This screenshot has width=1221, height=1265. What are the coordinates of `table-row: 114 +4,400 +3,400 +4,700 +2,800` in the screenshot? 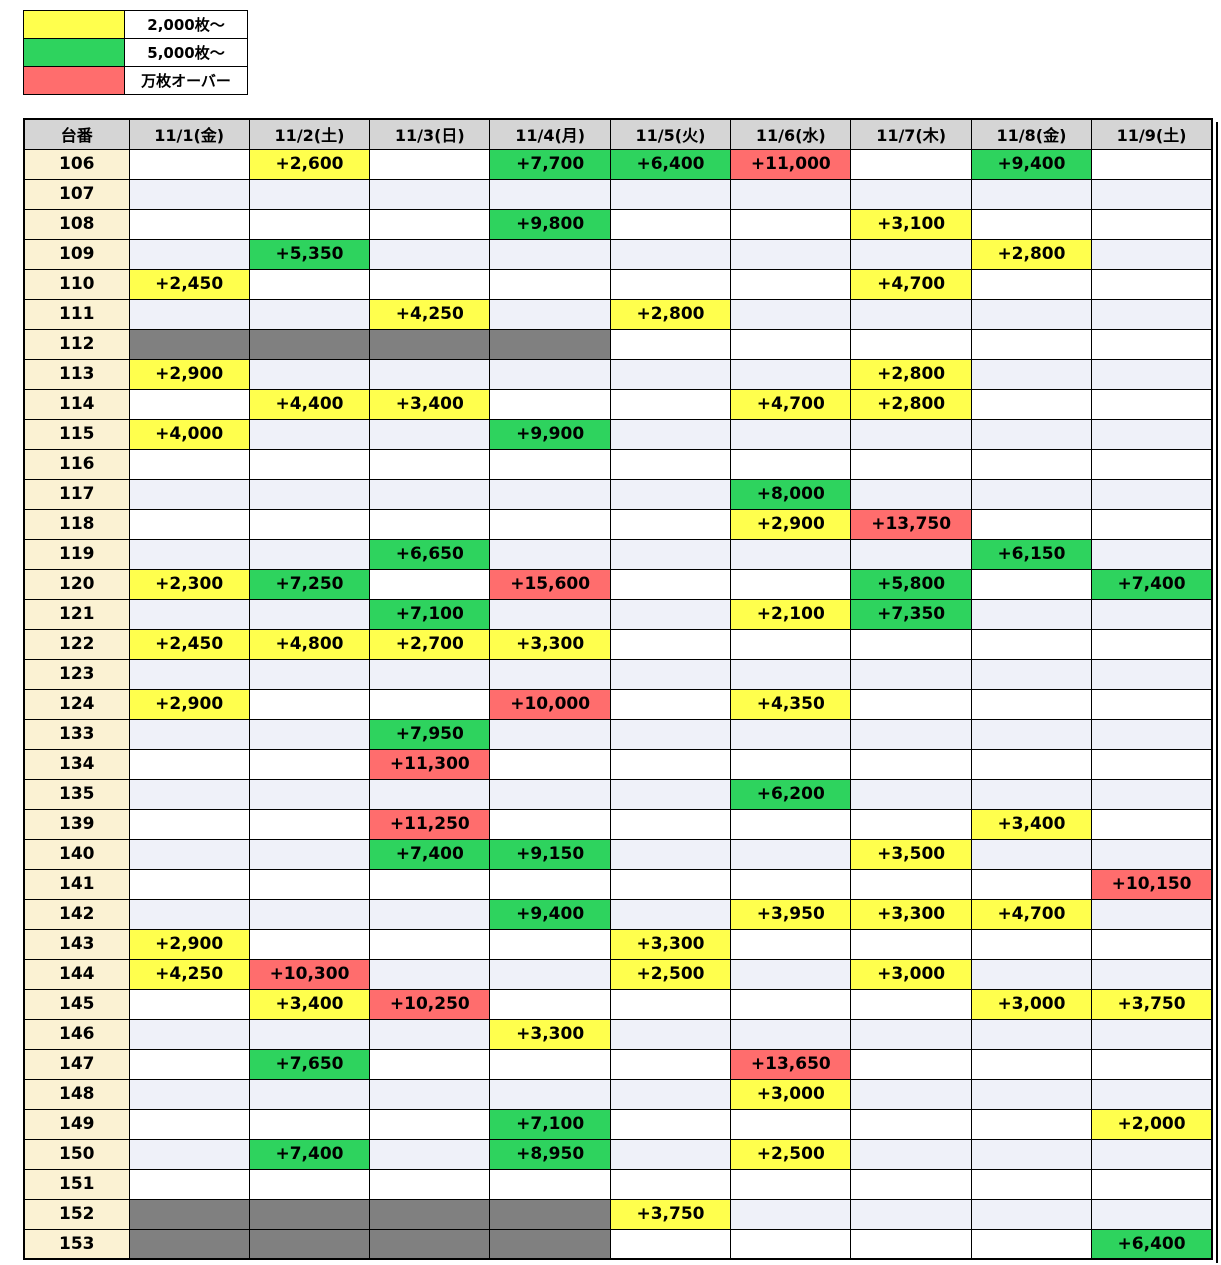 It's located at (618, 404).